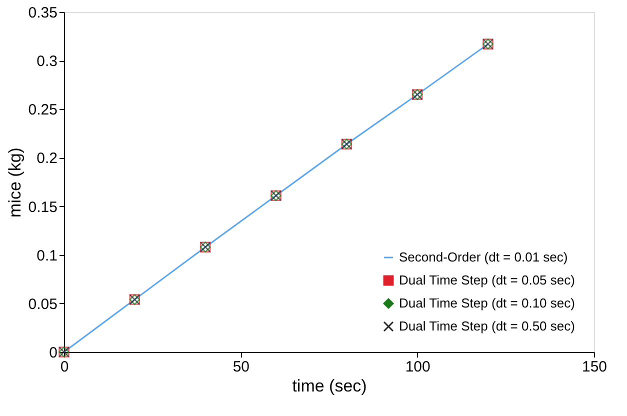 This screenshot has width=627, height=416. I want to click on y-tick-label: 0, so click(53, 353).